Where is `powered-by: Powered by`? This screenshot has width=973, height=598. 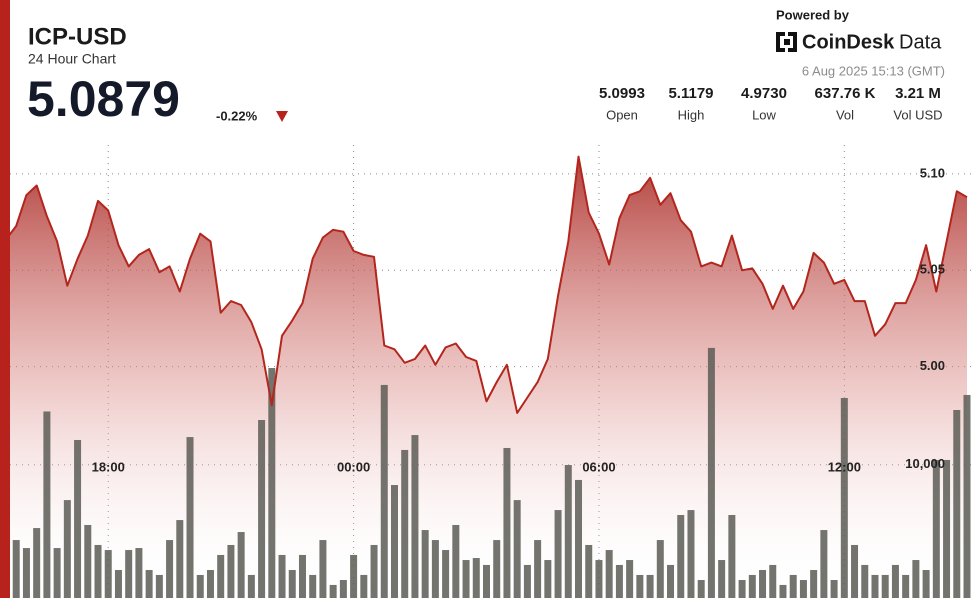 powered-by: Powered by is located at coordinates (813, 14).